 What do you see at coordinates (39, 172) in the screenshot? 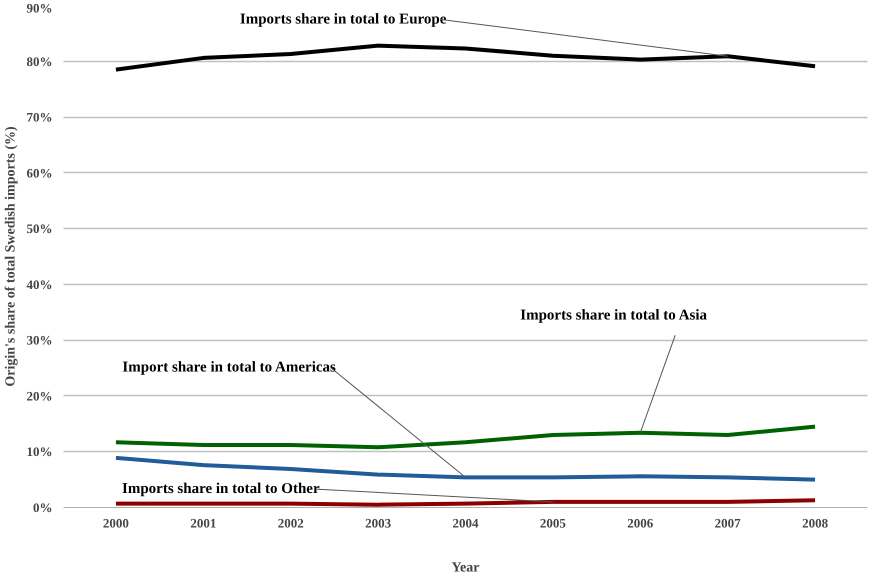
I see `y-tick-label: 60%` at bounding box center [39, 172].